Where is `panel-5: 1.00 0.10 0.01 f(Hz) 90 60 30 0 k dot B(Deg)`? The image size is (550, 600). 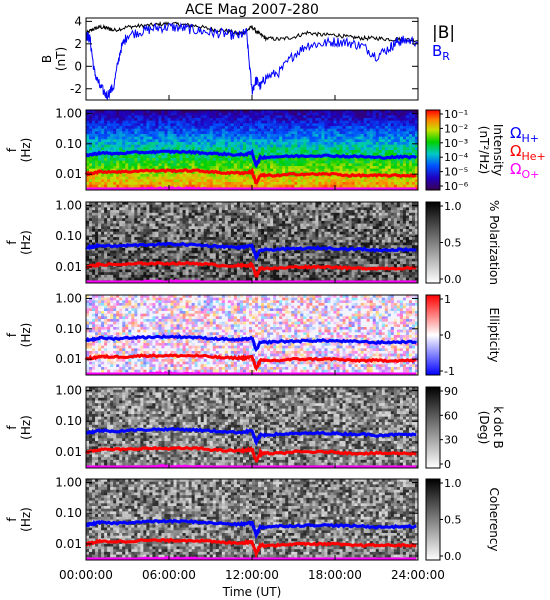
panel-5: 1.00 0.10 0.01 f(Hz) 90 60 30 0 k dot B(Deg) is located at coordinates (255, 427).